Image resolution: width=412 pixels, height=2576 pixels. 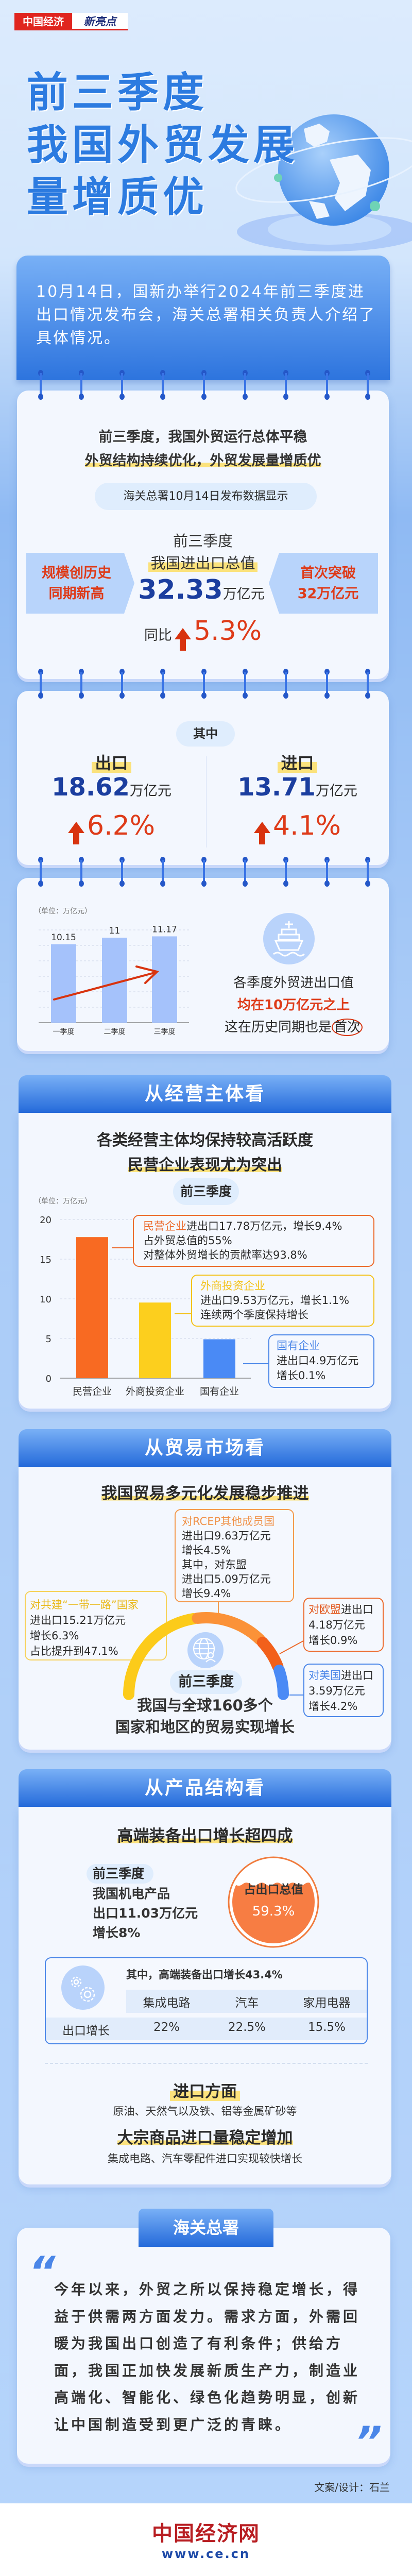 I want to click on import-highlight-text: 大宗商品进口量稳定增加, so click(x=205, y=2138).